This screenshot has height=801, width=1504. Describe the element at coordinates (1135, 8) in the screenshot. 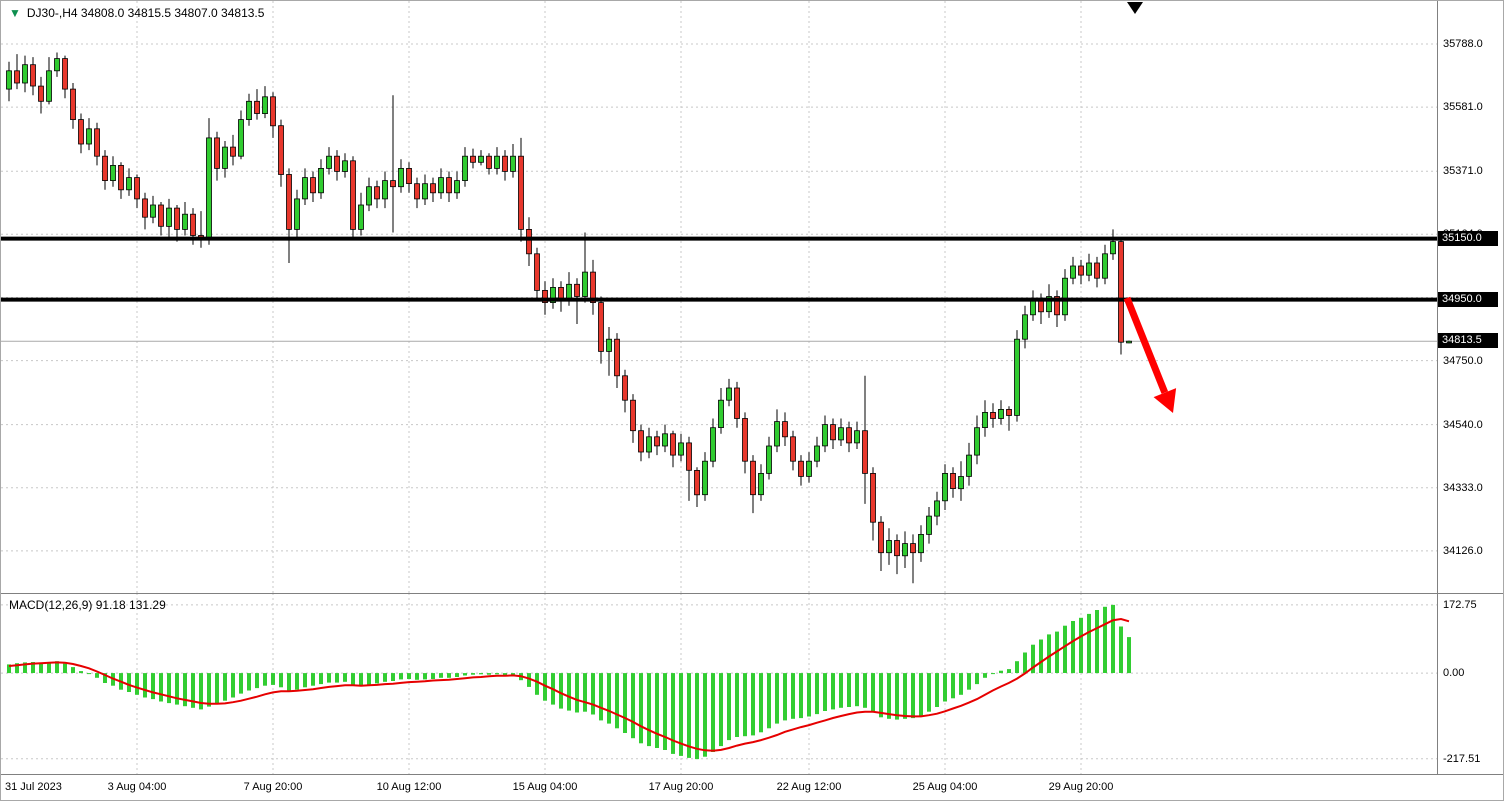

I see `chart-shift-marker-icon` at that location.